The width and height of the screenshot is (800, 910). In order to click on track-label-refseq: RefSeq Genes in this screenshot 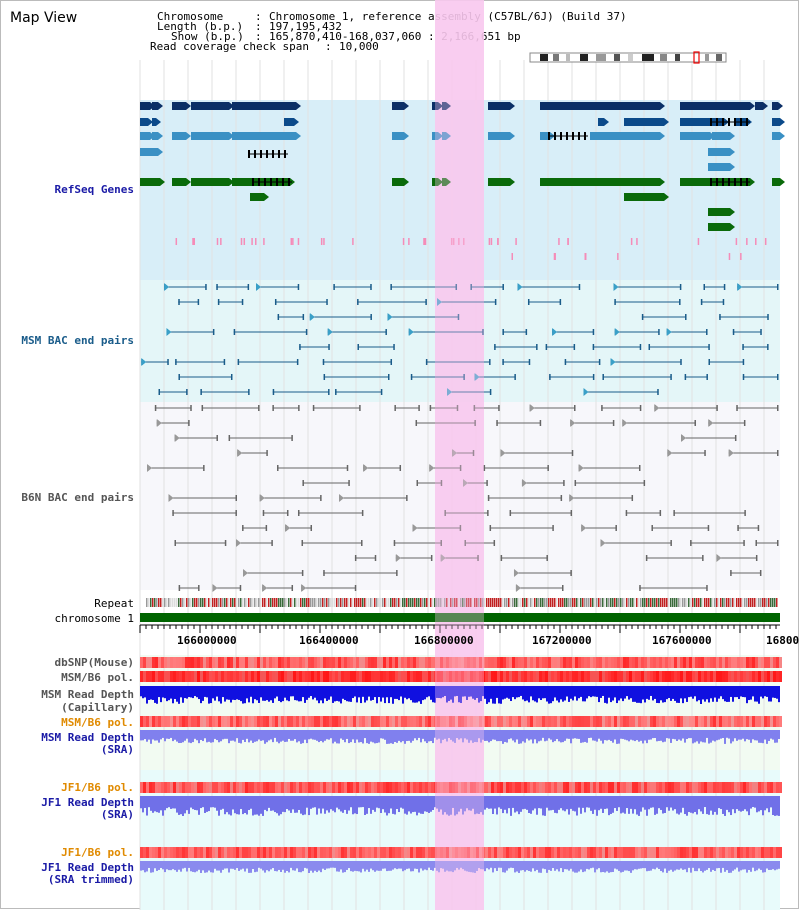, I will do `click(94, 189)`.